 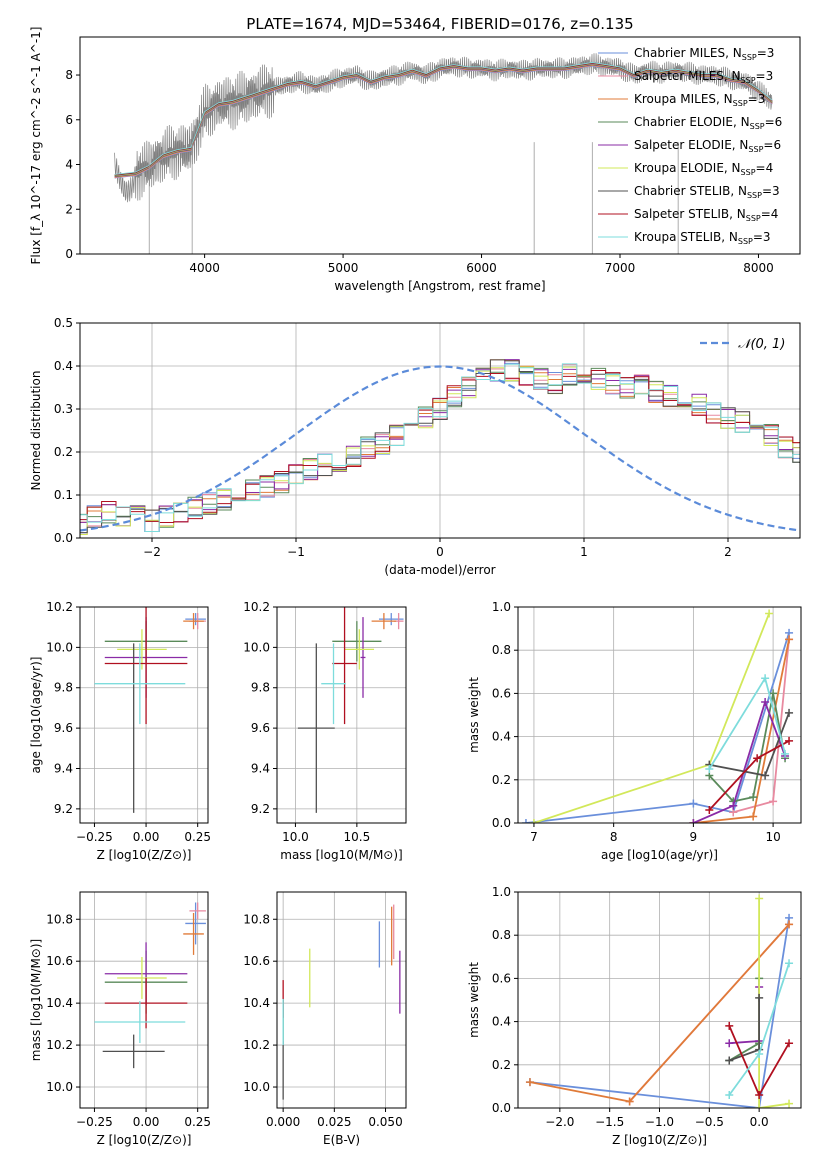 I want to click on legend-entry: 𝒩(0, 1), so click(x=761, y=344).